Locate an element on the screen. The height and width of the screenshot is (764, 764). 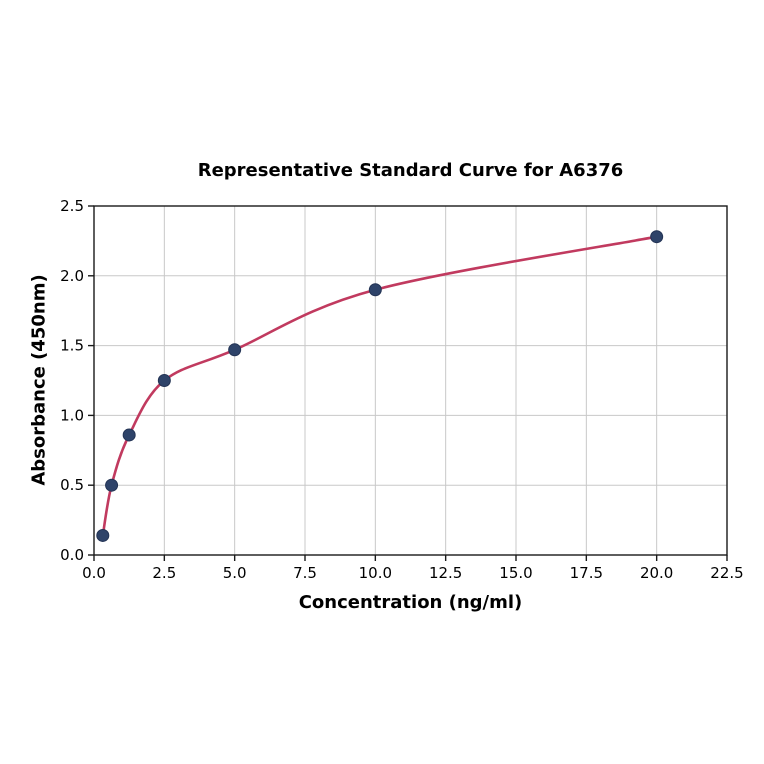
x-tick-label: 12.5 is located at coordinates (445, 573).